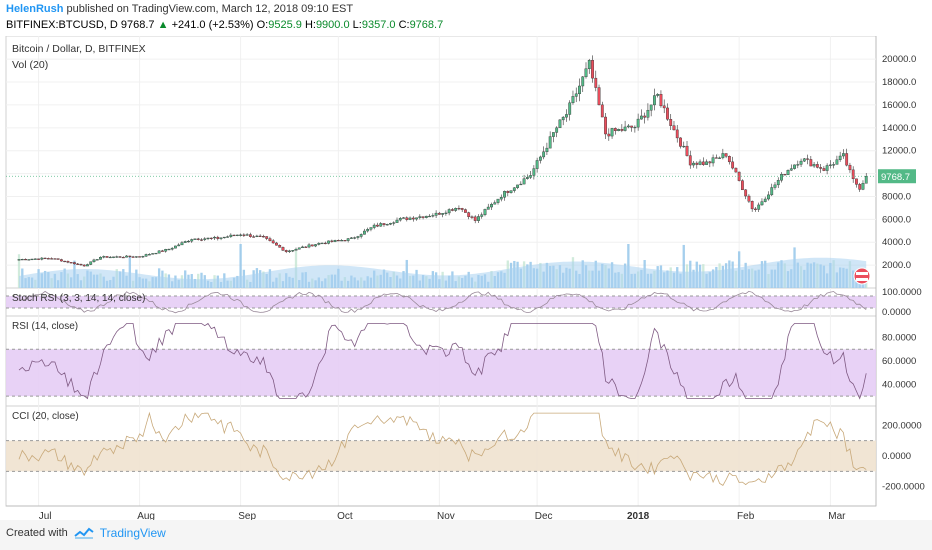 The height and width of the screenshot is (550, 932). What do you see at coordinates (137, 25) in the screenshot?
I see `last-price: 9768.7` at bounding box center [137, 25].